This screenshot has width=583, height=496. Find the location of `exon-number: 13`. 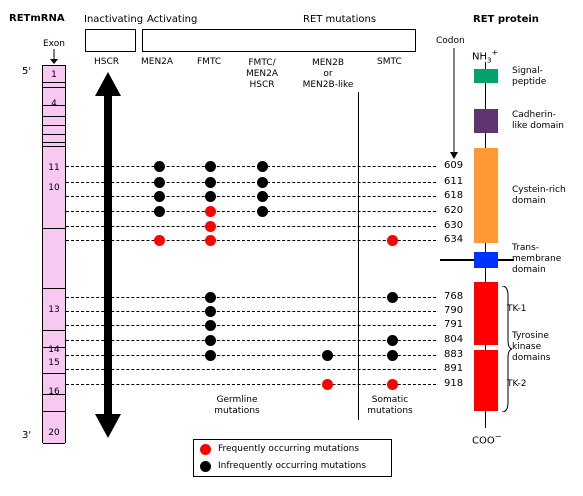

exon-number: 13 is located at coordinates (54, 310).